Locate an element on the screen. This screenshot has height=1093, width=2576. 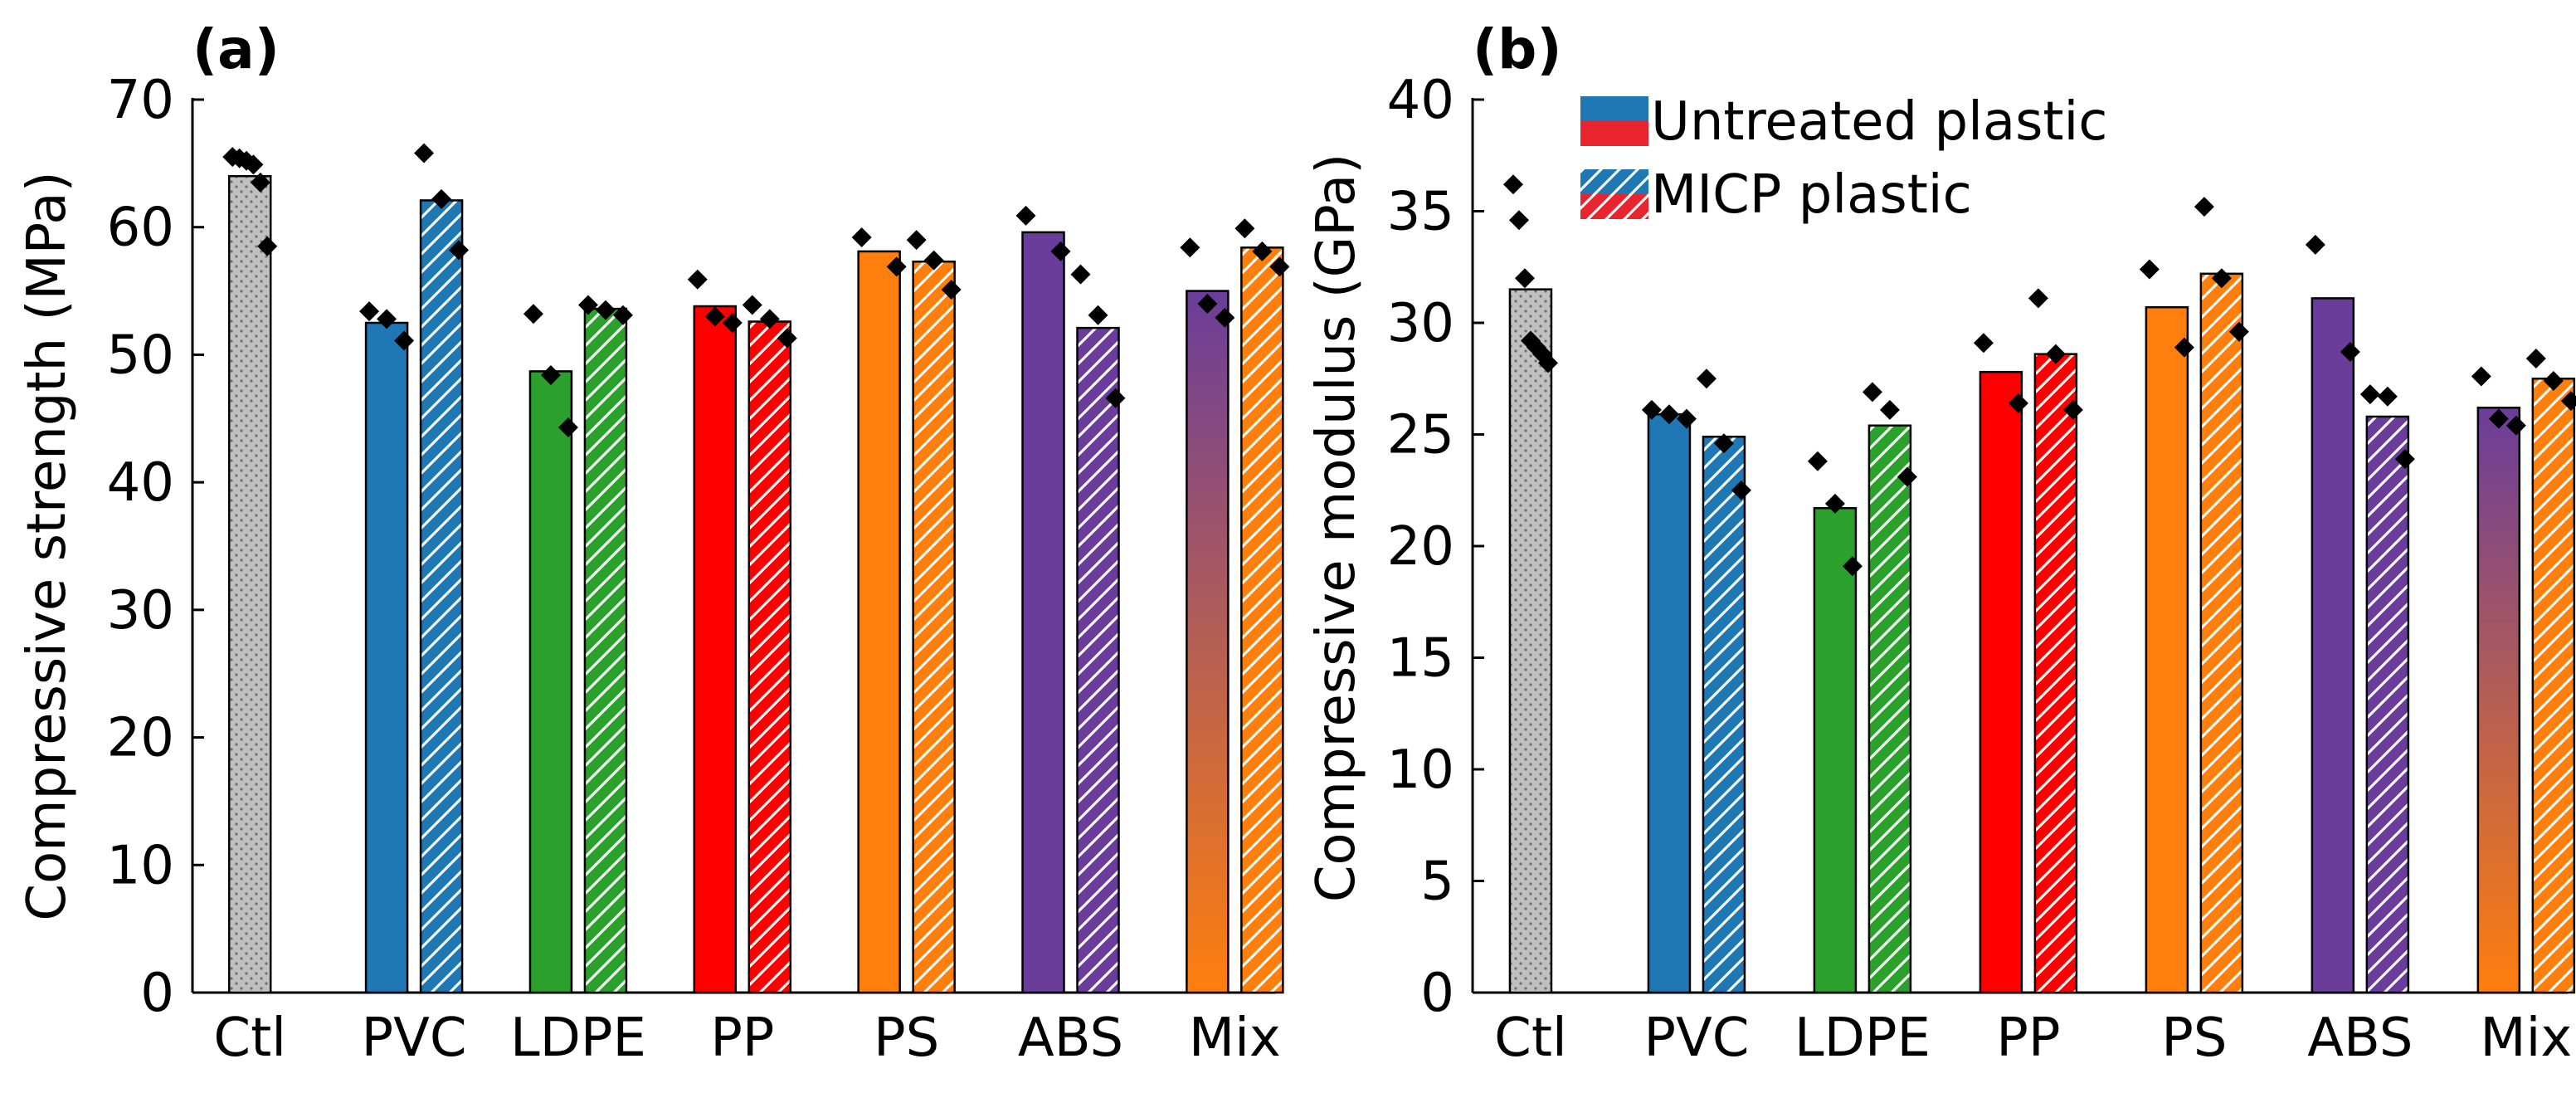
b-bar-abs-untreated is located at coordinates (2333, 645).